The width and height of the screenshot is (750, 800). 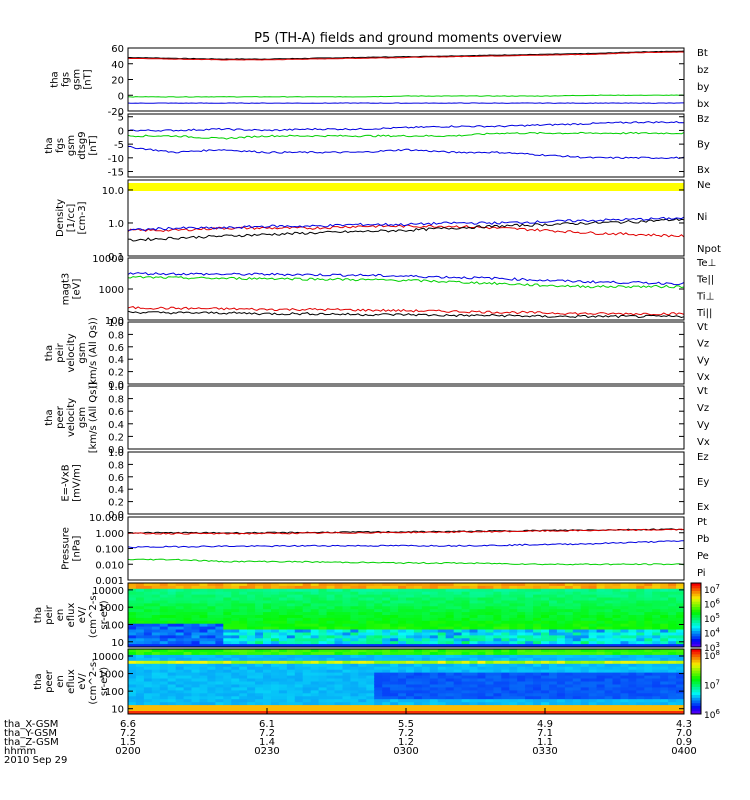 I want to click on y-tick-label: 100, so click(x=114, y=321).